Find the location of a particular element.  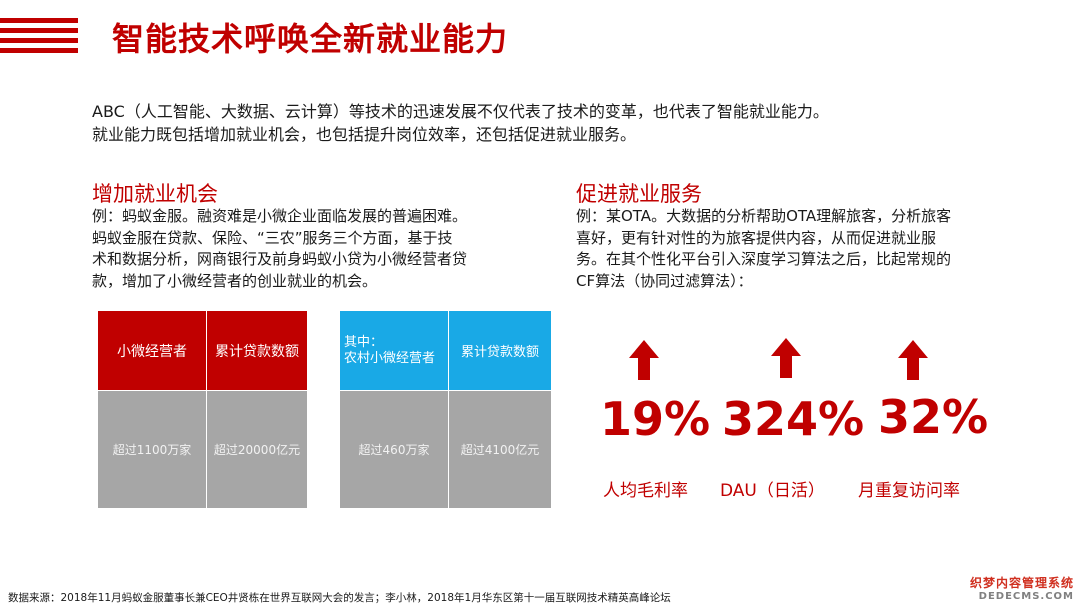

loan-table-rural: 其中： 农村小微经营者 累计贷款数额 超过460万家 超过4100亿元 is located at coordinates (445, 409).